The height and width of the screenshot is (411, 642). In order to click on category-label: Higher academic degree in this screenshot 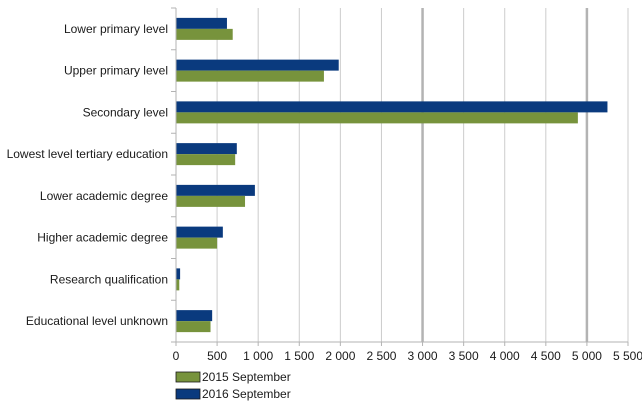, I will do `click(102, 238)`.